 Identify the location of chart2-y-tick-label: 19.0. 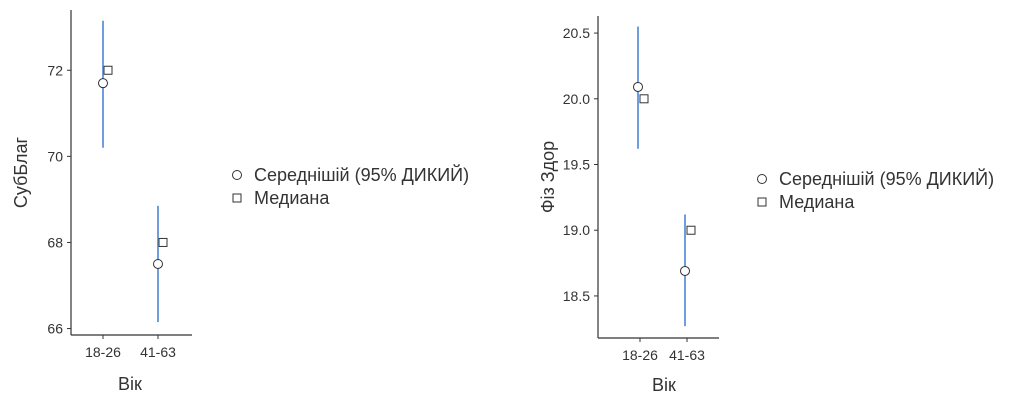
(576, 230).